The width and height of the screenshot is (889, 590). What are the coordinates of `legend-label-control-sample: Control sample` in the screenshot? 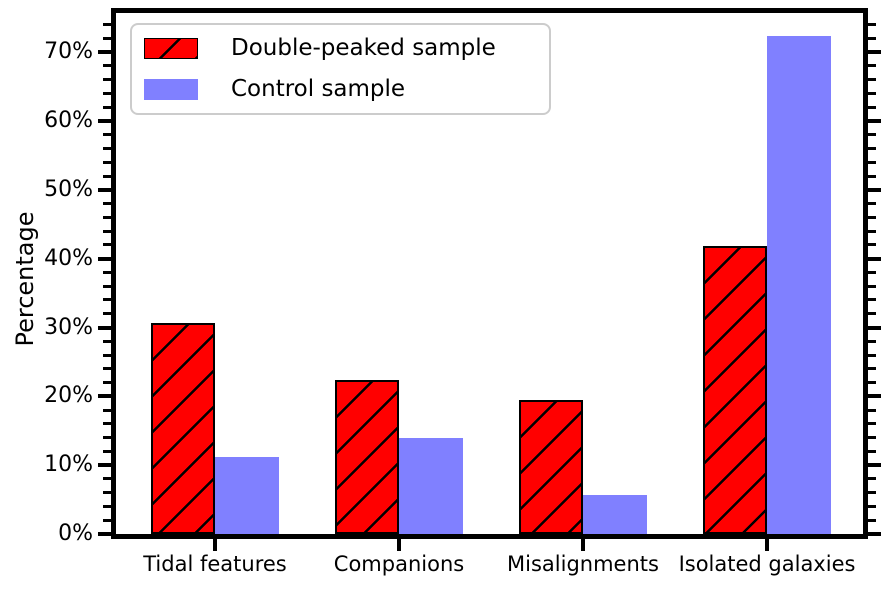 It's located at (318, 89).